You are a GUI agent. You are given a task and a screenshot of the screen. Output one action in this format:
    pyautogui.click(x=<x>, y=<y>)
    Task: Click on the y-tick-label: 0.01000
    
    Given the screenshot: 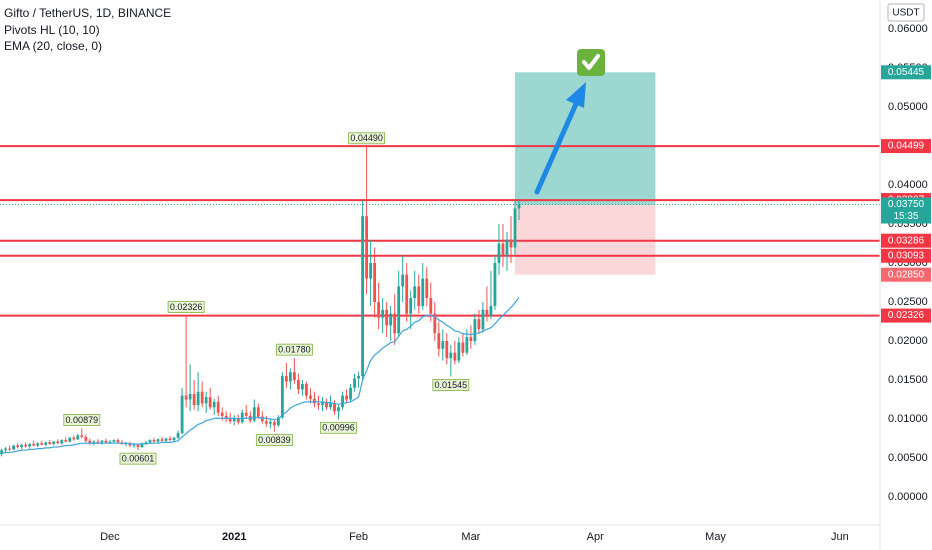 What is the action you would take?
    pyautogui.click(x=908, y=419)
    